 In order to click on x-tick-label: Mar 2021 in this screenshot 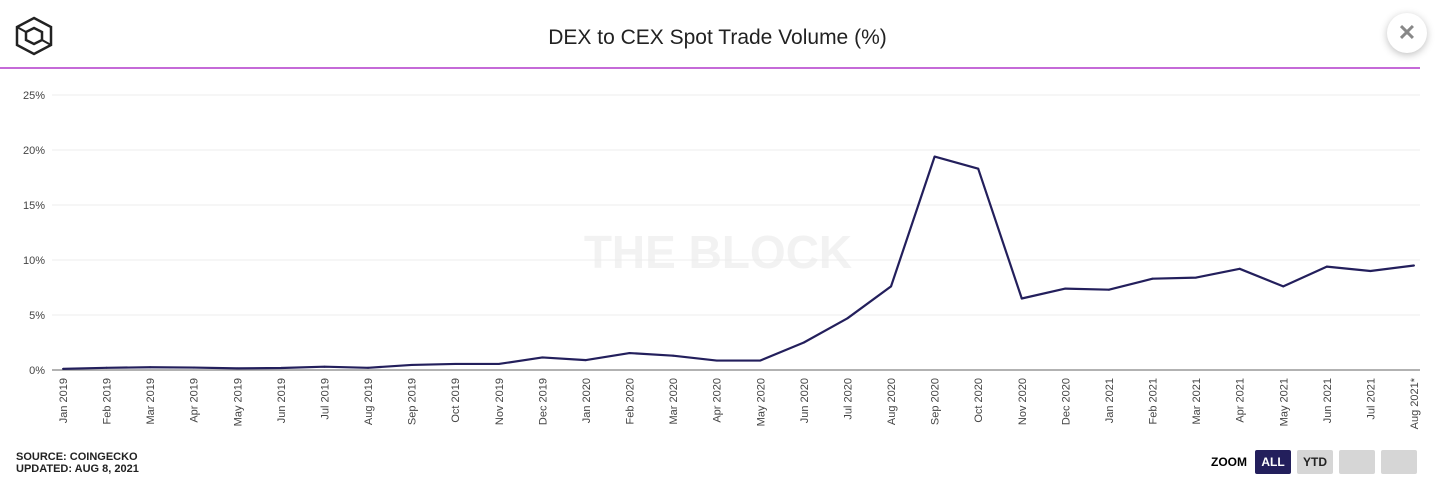, I will do `click(1197, 401)`.